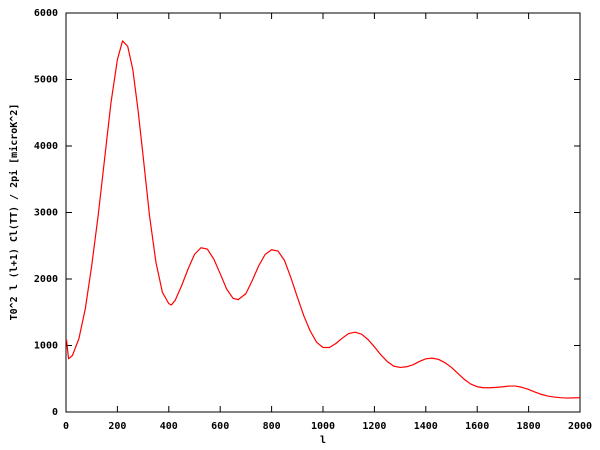 Image resolution: width=600 pixels, height=450 pixels. I want to click on x-tick-label: 200, so click(117, 426).